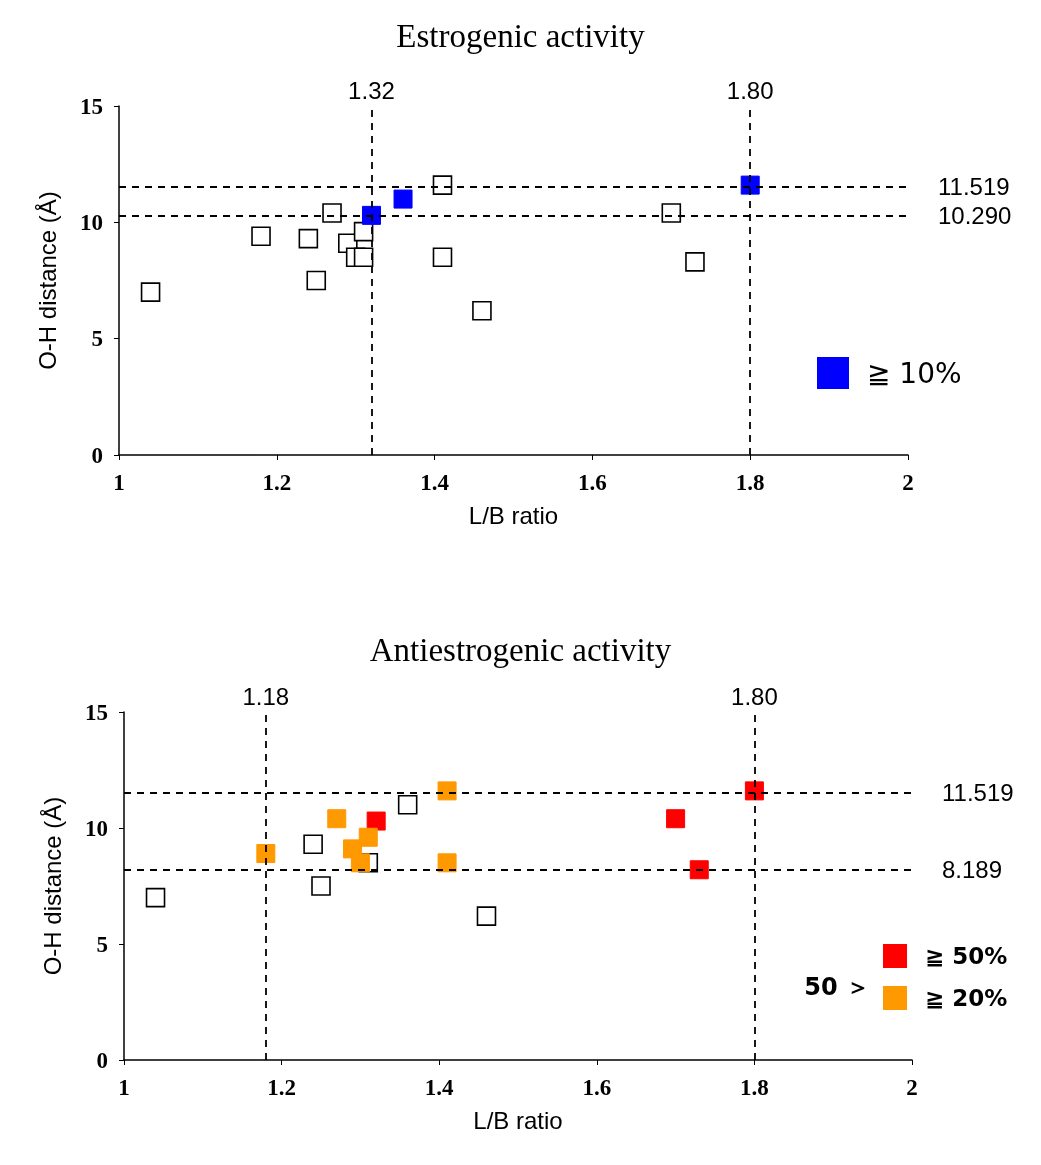 This screenshot has height=1165, width=1041. Describe the element at coordinates (975, 216) in the screenshot. I see `ref-line-label: 10.290` at that location.